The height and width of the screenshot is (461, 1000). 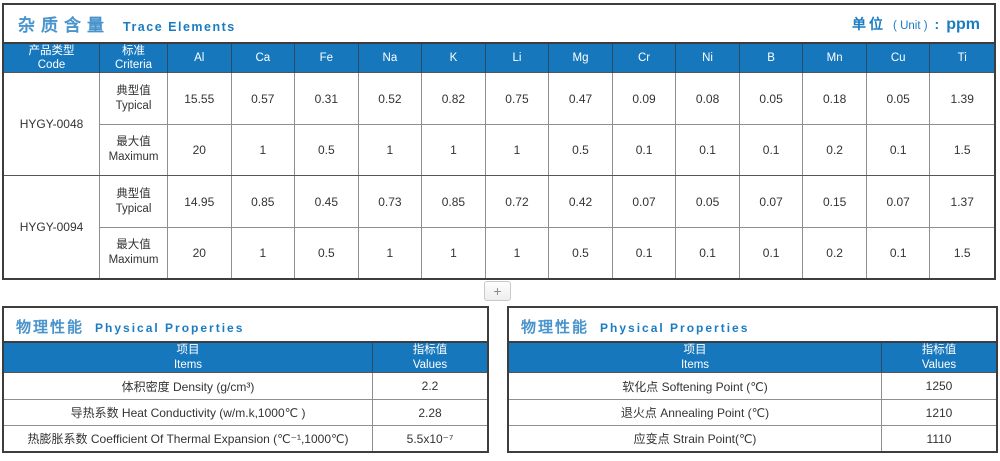 I want to click on property-value-cell: 1110, so click(x=939, y=438).